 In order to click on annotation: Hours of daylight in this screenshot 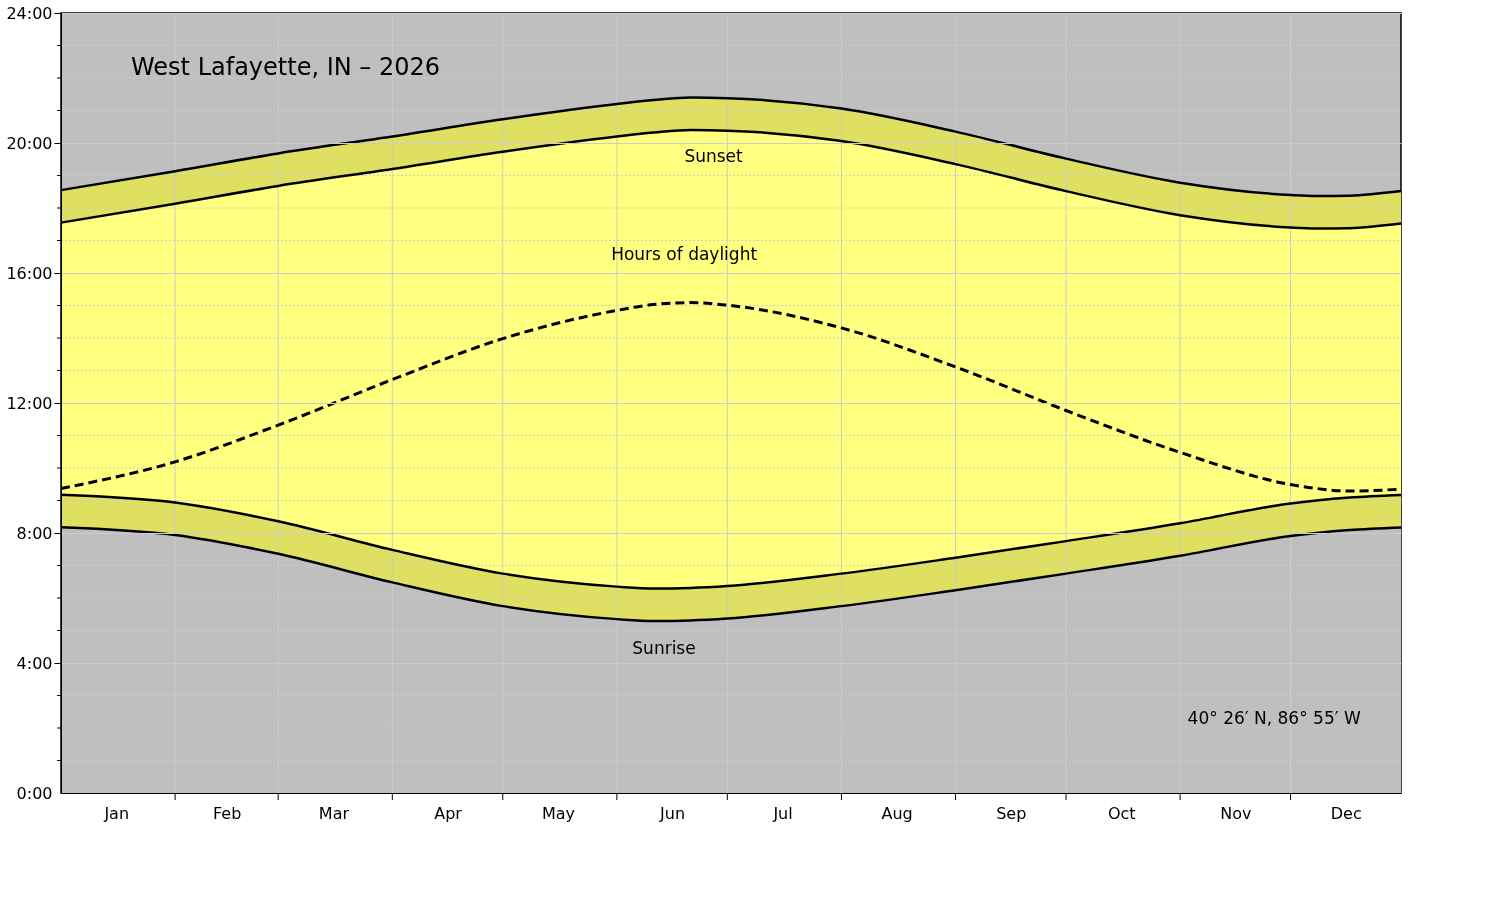, I will do `click(684, 253)`.